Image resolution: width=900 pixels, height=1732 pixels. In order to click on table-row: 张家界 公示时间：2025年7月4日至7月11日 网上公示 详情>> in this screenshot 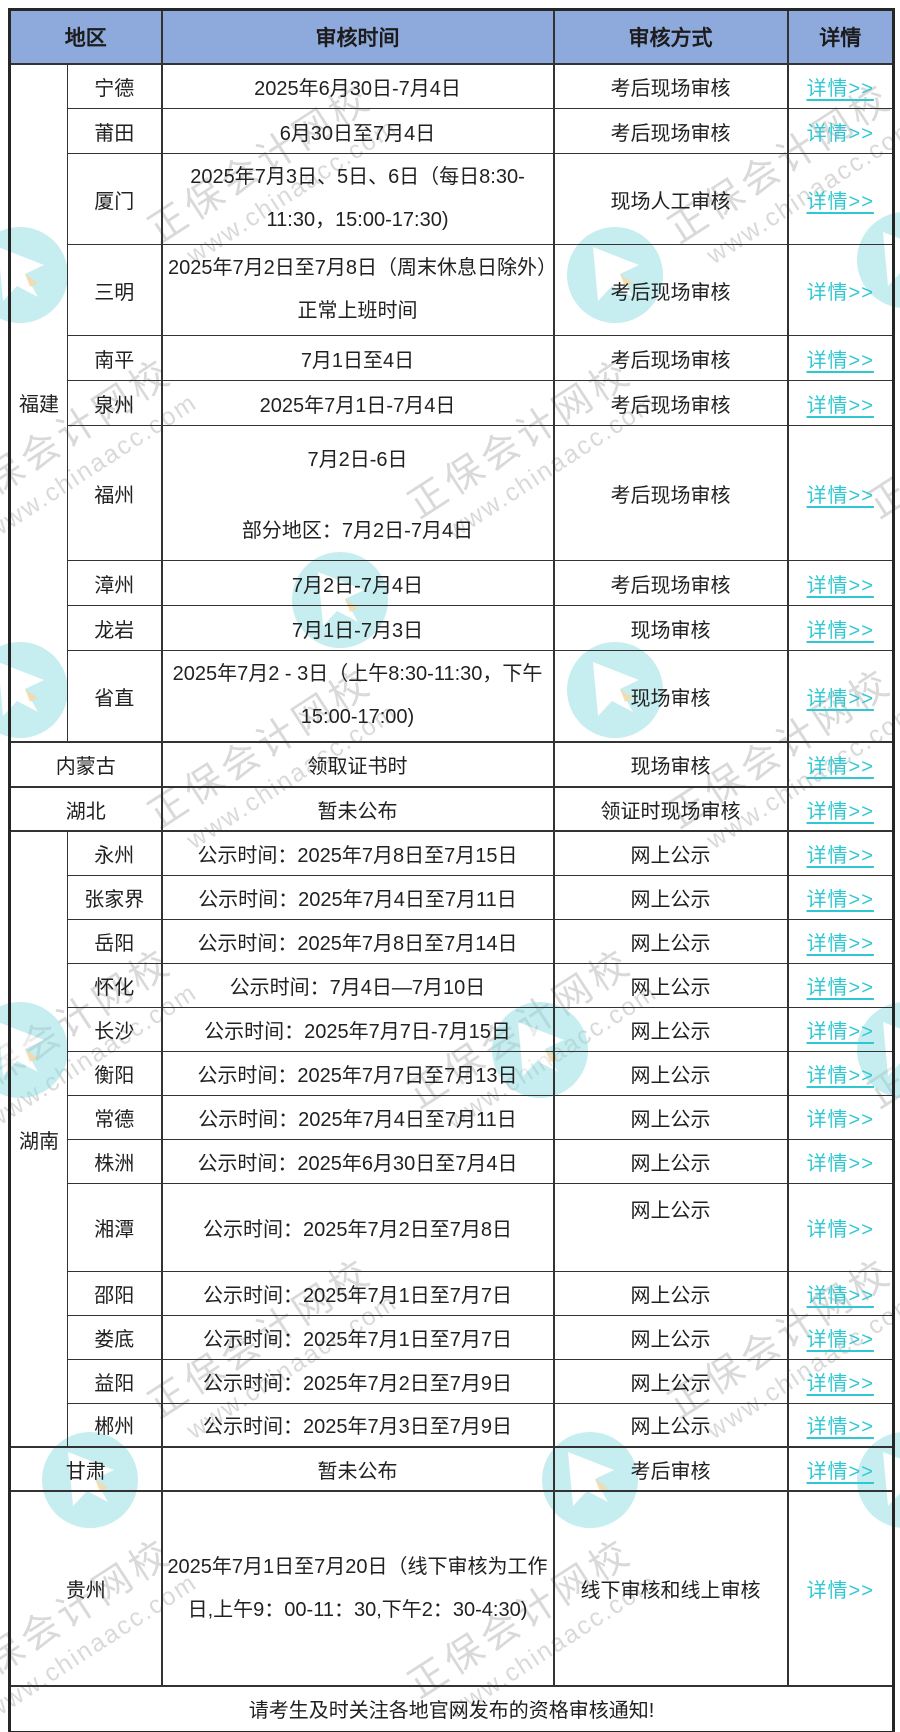, I will do `click(452, 897)`.